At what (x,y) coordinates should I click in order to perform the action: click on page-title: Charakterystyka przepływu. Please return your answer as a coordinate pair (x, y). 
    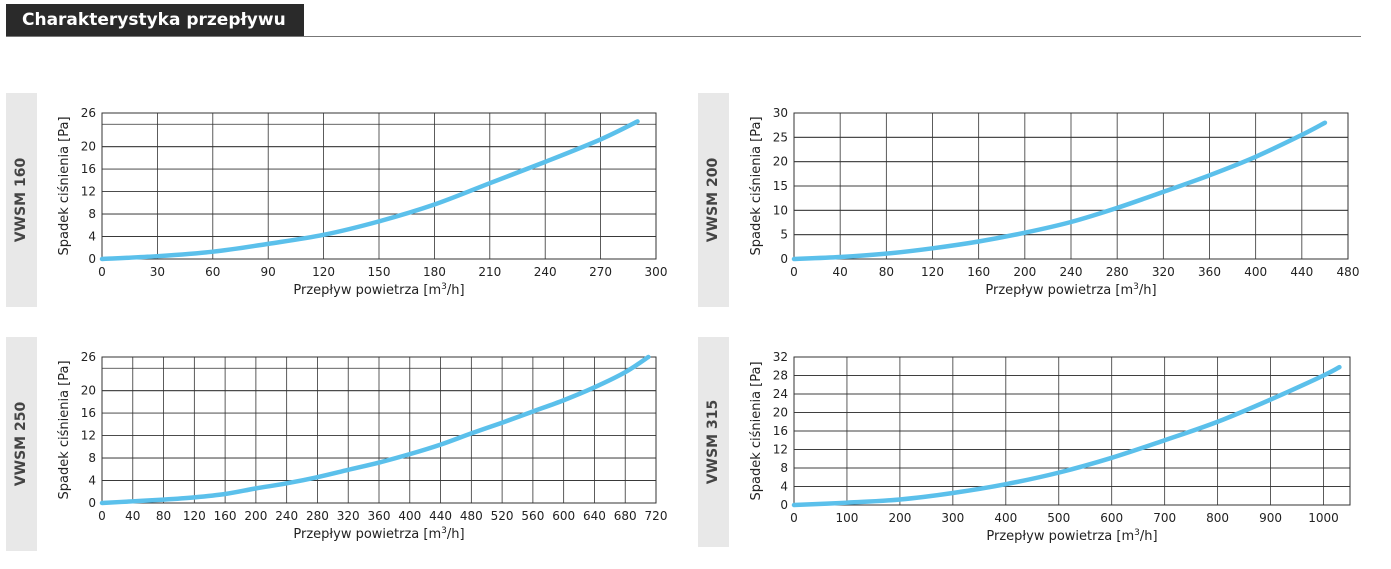
    Looking at the image, I should click on (155, 20).